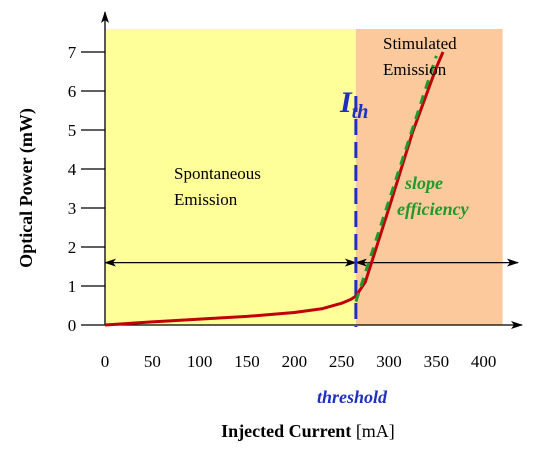  What do you see at coordinates (72, 130) in the screenshot?
I see `y-tick-label-5: 5` at bounding box center [72, 130].